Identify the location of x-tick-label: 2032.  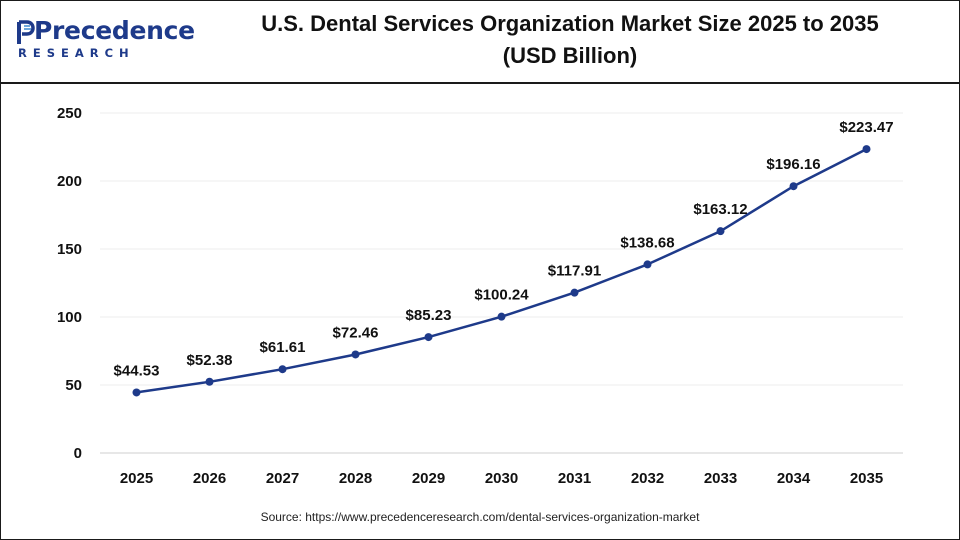
(647, 478).